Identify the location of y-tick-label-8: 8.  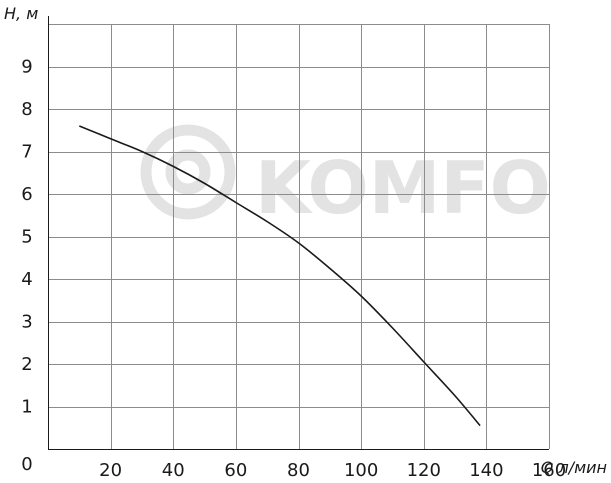
(26, 109).